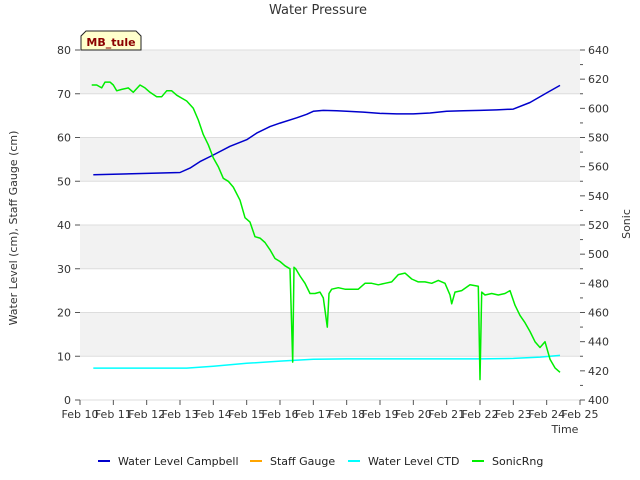 The width and height of the screenshot is (640, 480). I want to click on y2-tick-label: 420, so click(598, 371).